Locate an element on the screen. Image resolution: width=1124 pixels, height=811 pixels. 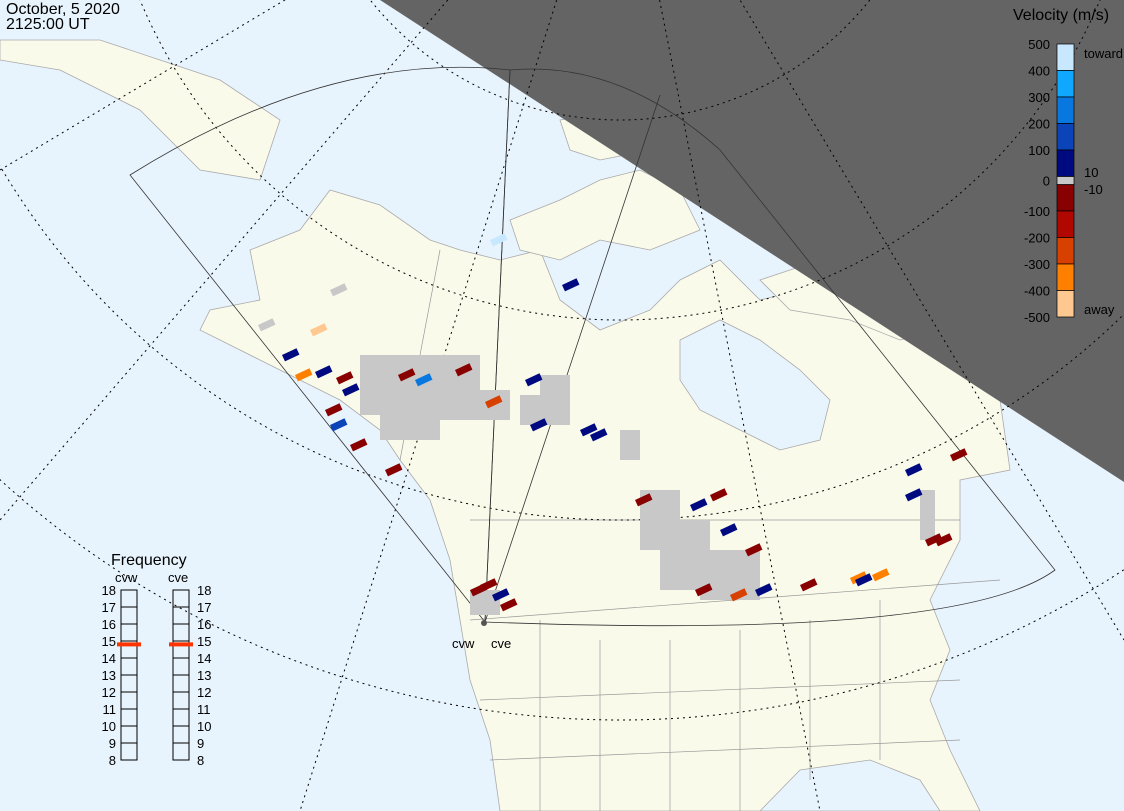
frequency-label-cve: cve is located at coordinates (178, 577).